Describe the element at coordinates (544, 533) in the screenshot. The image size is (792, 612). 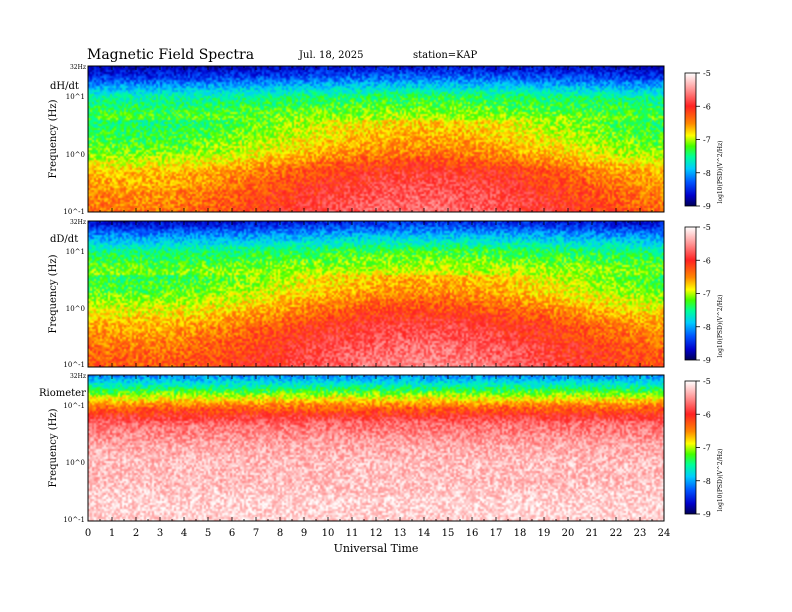
I see `x-tick-label: 19` at that location.